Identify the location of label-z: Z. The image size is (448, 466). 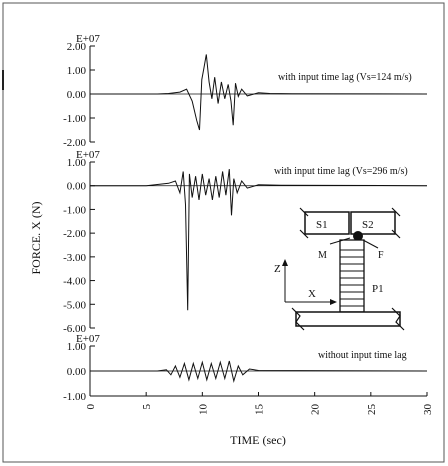
(277, 269).